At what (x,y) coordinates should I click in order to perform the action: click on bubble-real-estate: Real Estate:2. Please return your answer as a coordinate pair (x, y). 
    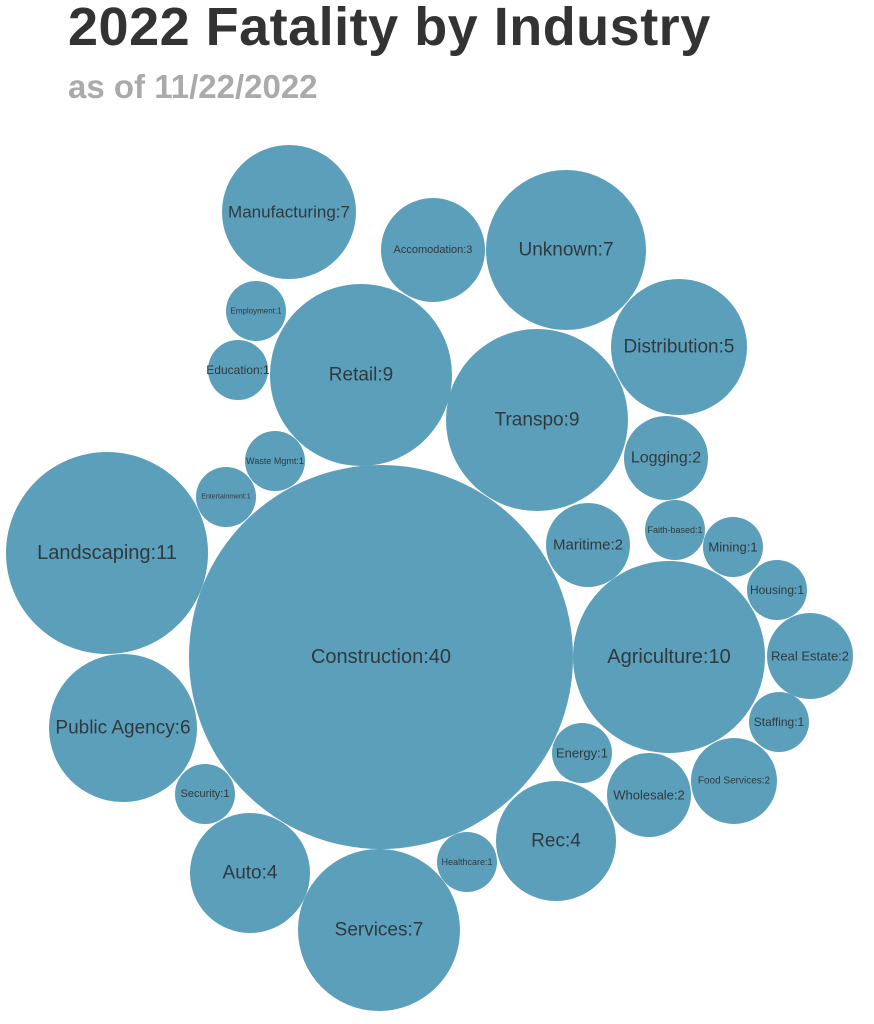
    Looking at the image, I should click on (810, 656).